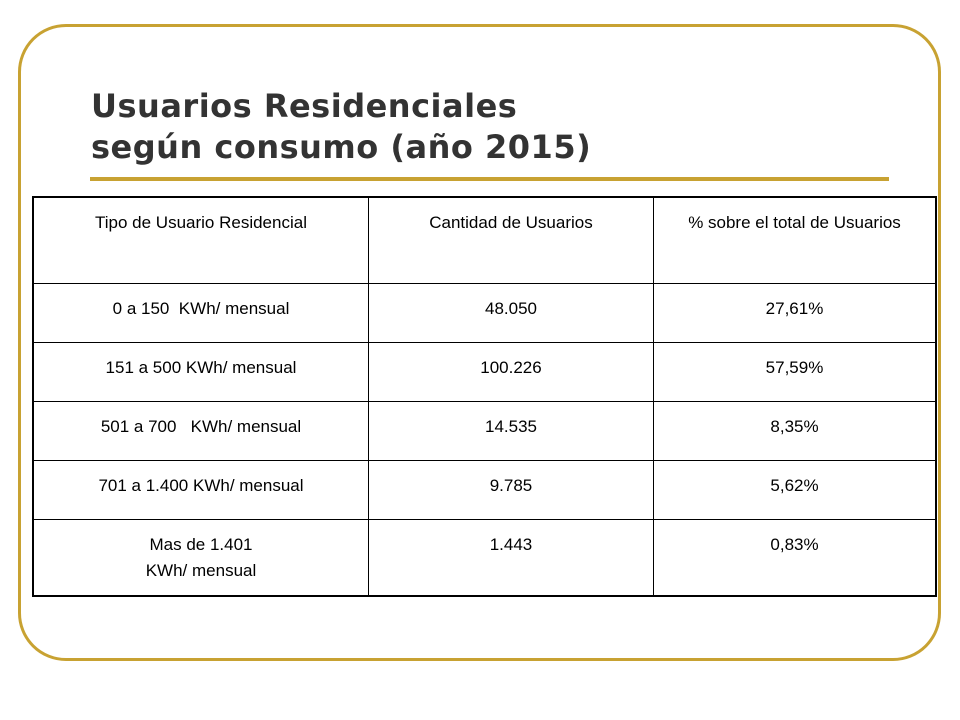  I want to click on cell-porcentaje: 0,83%, so click(795, 557).